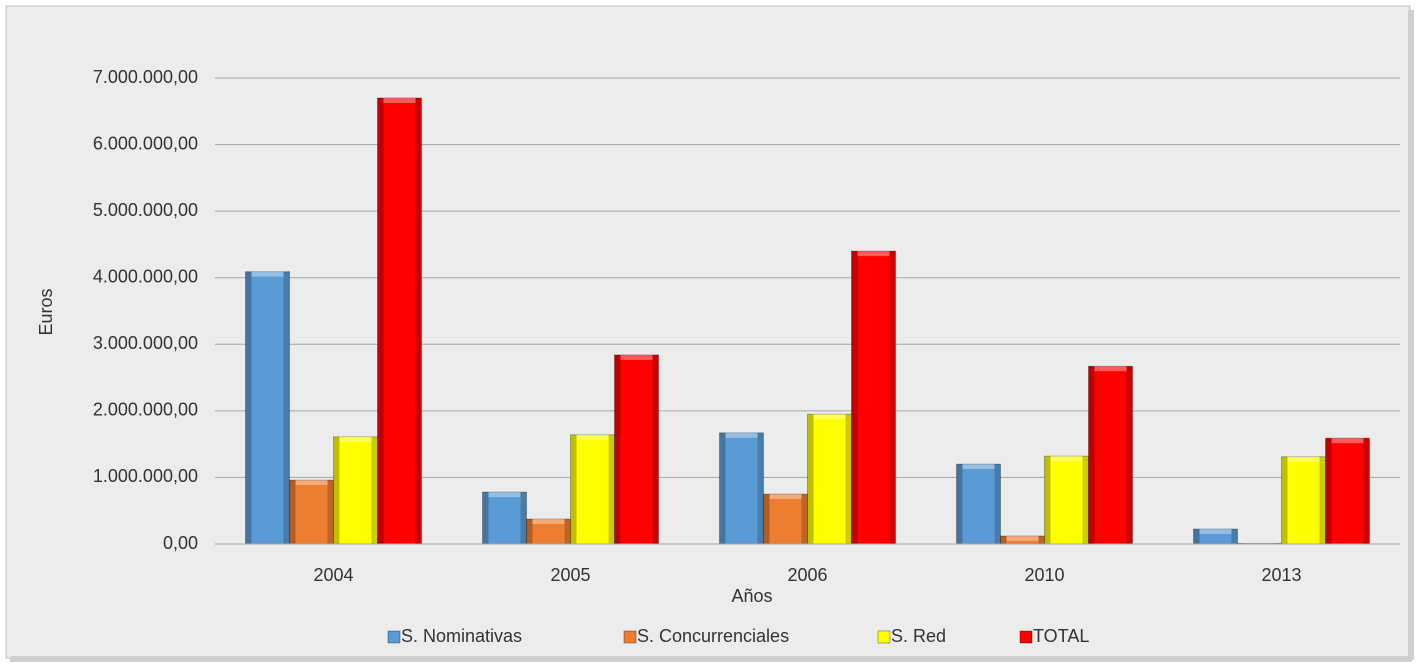 The height and width of the screenshot is (672, 1418). Describe the element at coordinates (1281, 575) in the screenshot. I see `x-tick-label: 2013` at that location.